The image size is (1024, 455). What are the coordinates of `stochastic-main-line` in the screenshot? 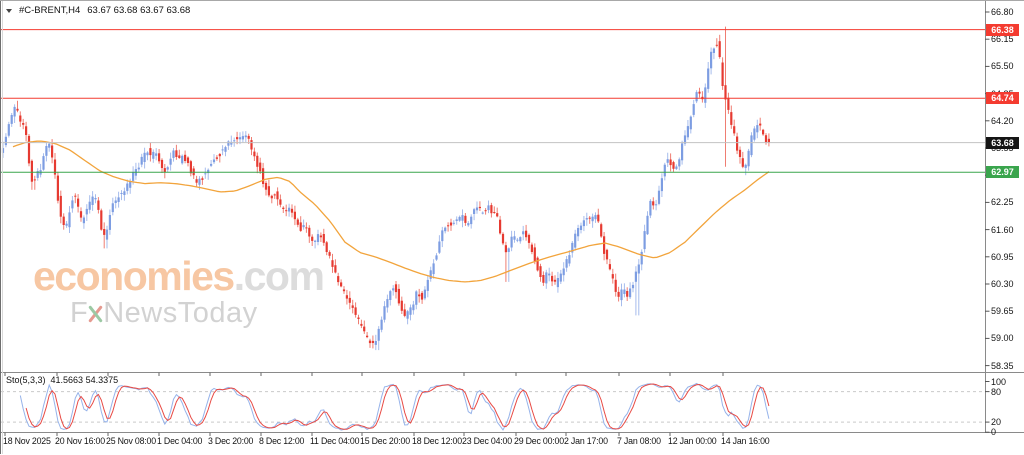 It's located at (394, 406).